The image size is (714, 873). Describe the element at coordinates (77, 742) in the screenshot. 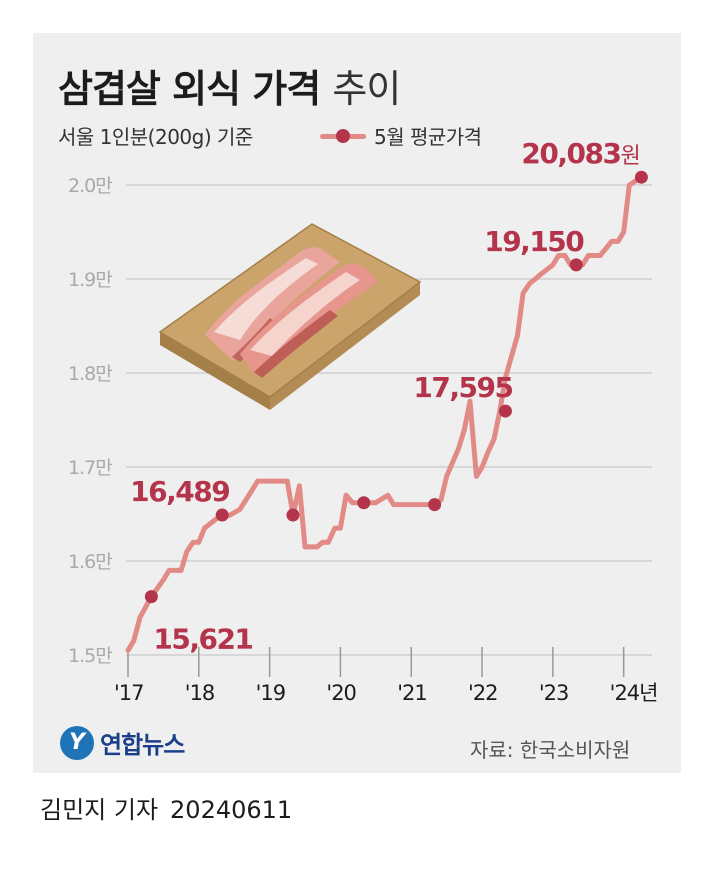

I see `yonhap-logo-icon: Y` at that location.